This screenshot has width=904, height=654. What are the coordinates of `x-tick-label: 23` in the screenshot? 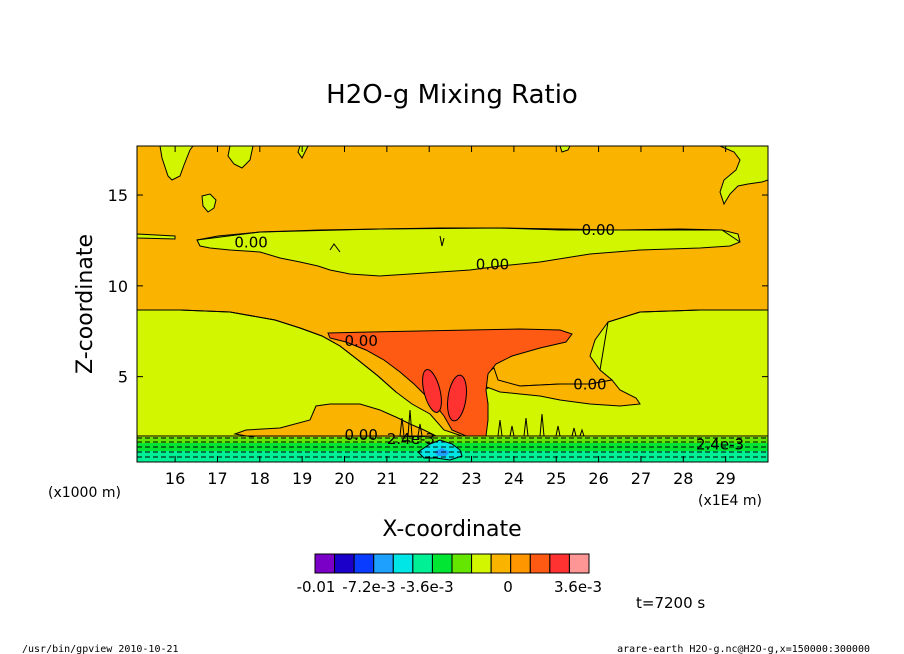 It's located at (471, 478).